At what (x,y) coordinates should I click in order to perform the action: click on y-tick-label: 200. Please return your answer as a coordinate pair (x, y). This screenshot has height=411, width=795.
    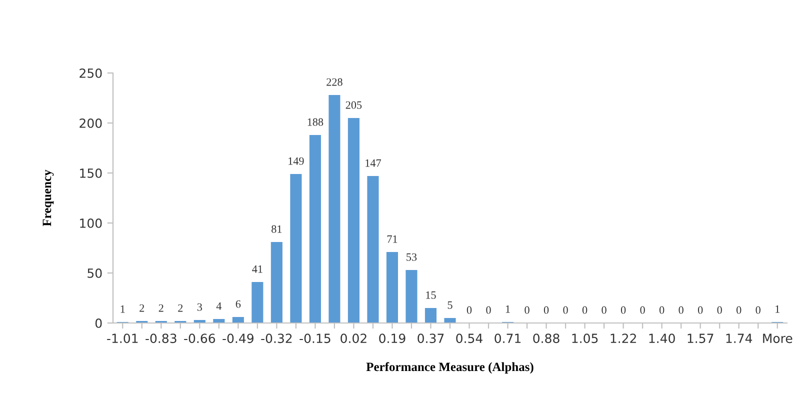
    Looking at the image, I should click on (91, 123).